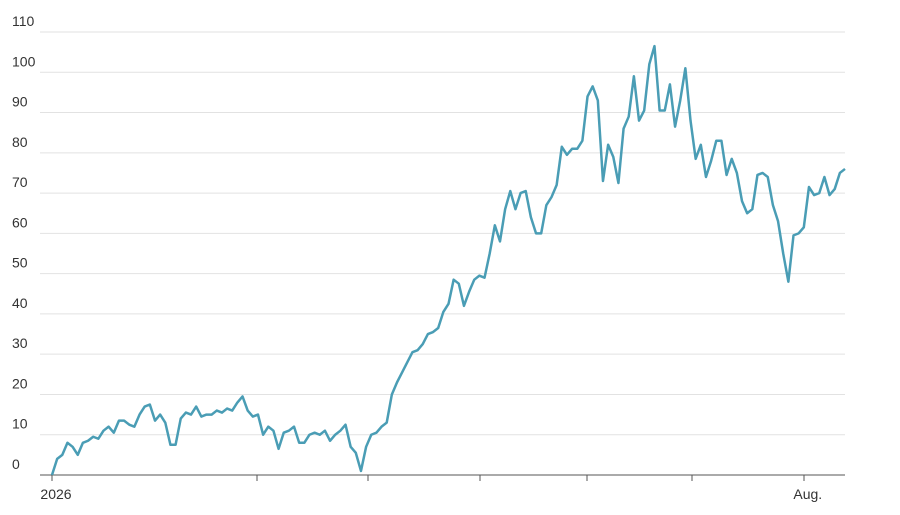 The image size is (900, 515). Describe the element at coordinates (23, 21) in the screenshot. I see `y-tick-label: 110` at that location.